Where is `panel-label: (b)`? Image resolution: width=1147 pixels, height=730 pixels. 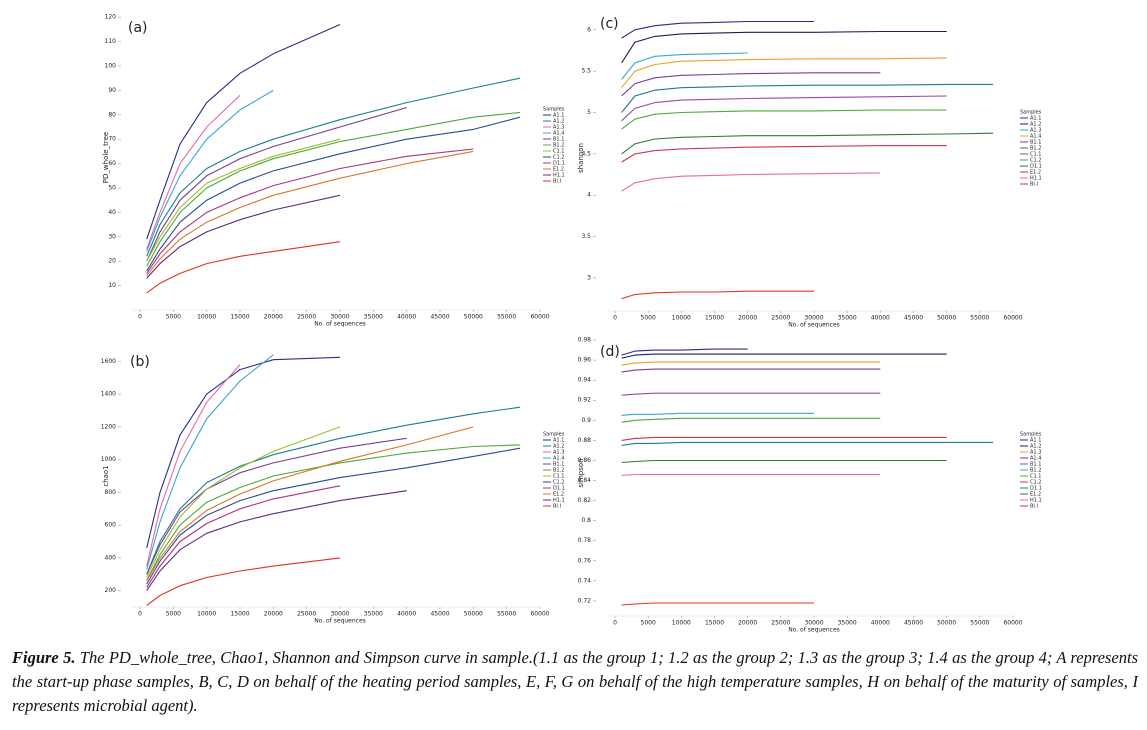
panel-label: (b) is located at coordinates (140, 362).